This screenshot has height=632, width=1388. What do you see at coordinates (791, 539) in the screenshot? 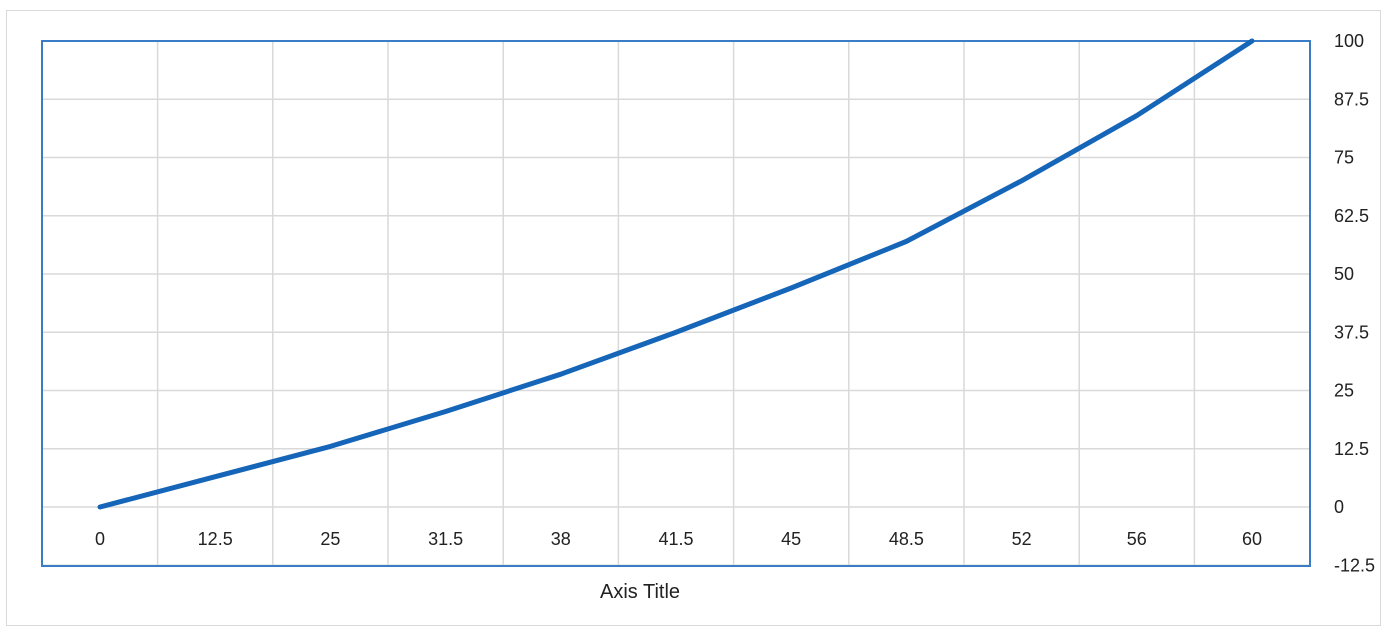
I see `x-tick-label: 45` at bounding box center [791, 539].